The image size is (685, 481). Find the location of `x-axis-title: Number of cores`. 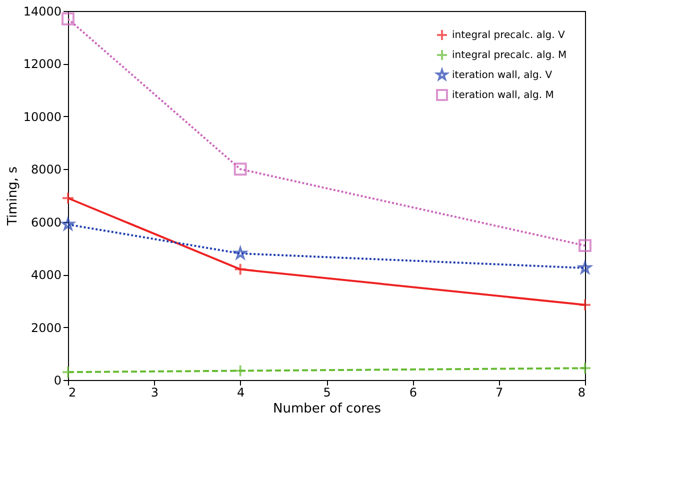

x-axis-title: Number of cores is located at coordinates (327, 409).